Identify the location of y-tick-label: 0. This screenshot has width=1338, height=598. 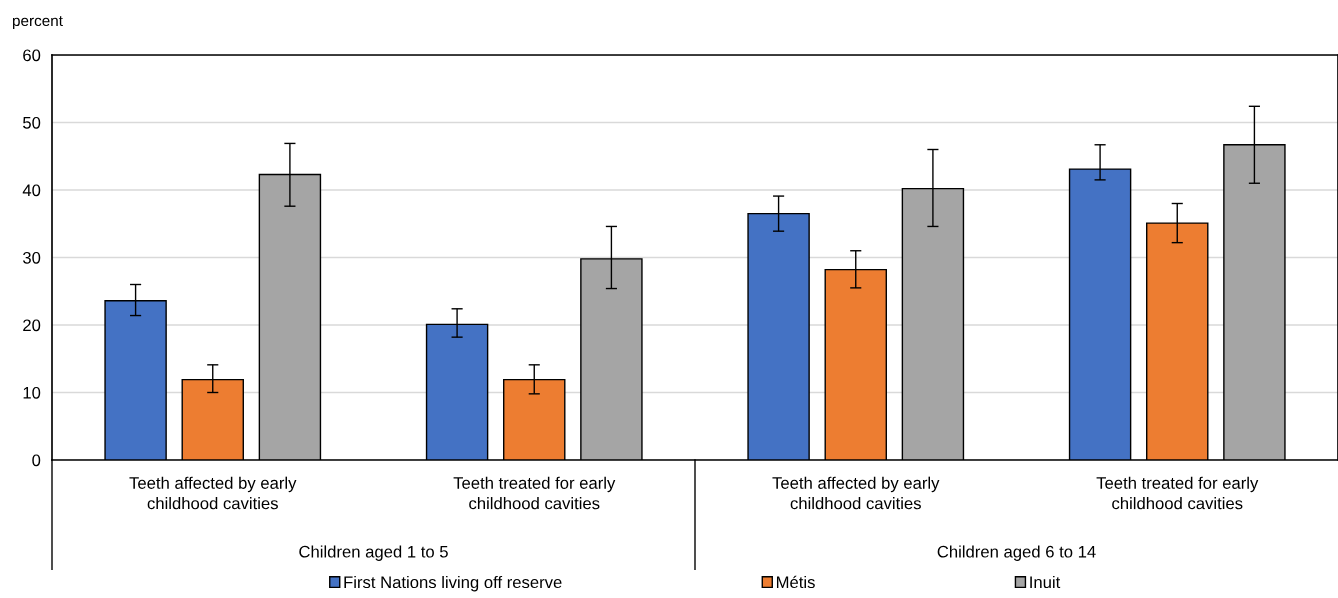
(36, 460).